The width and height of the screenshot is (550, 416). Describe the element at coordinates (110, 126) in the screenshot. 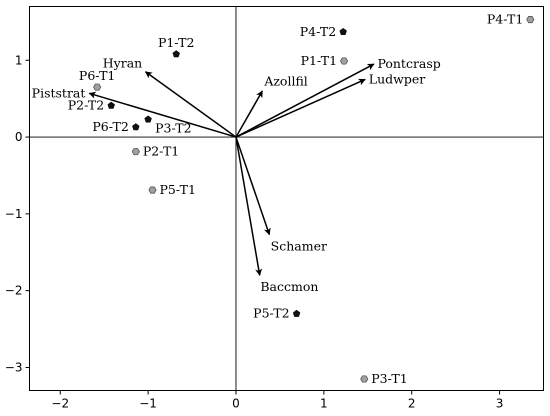

I see `data-point-label: P6-T2` at that location.